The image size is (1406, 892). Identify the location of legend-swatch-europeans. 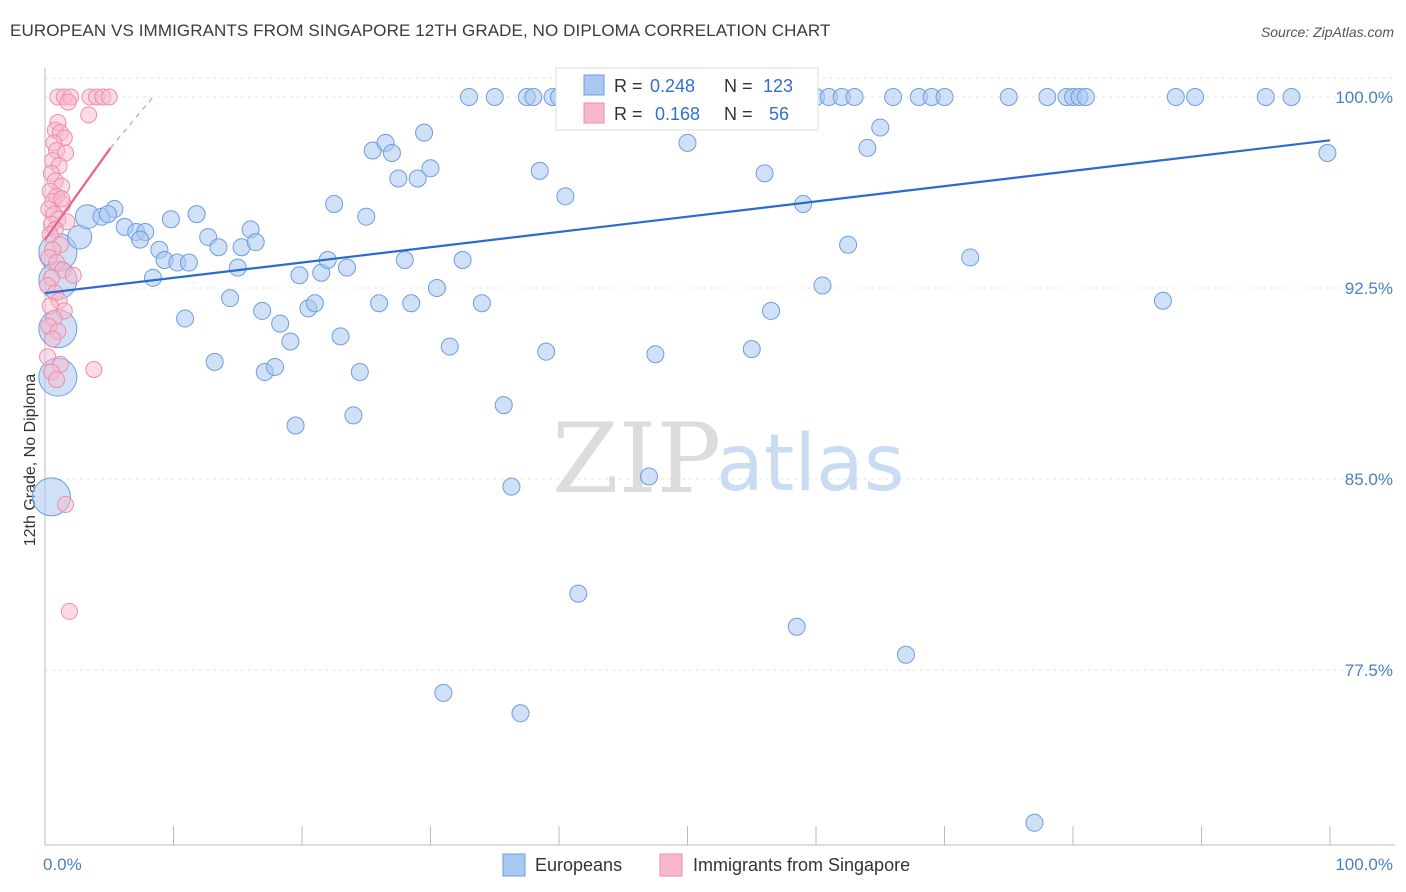
(594, 85).